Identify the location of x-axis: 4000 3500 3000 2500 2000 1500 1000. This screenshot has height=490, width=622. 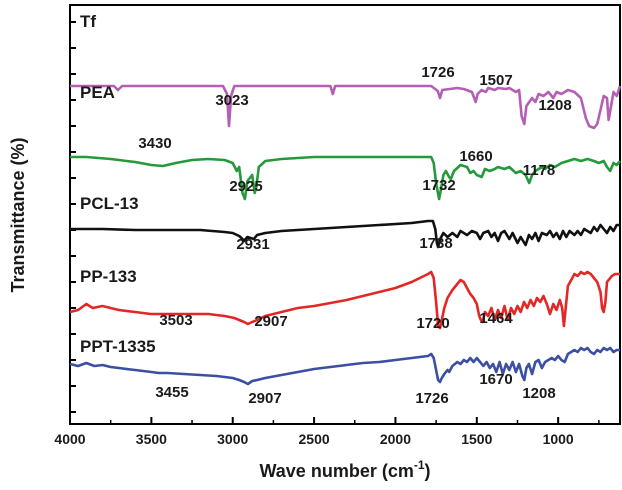
(327, 432).